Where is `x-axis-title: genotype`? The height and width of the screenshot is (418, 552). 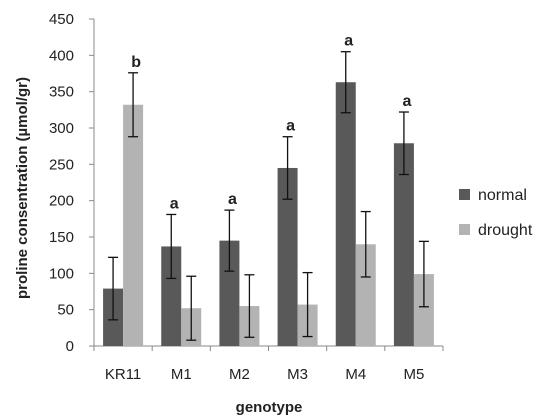
x-axis-title: genotype is located at coordinates (269, 407).